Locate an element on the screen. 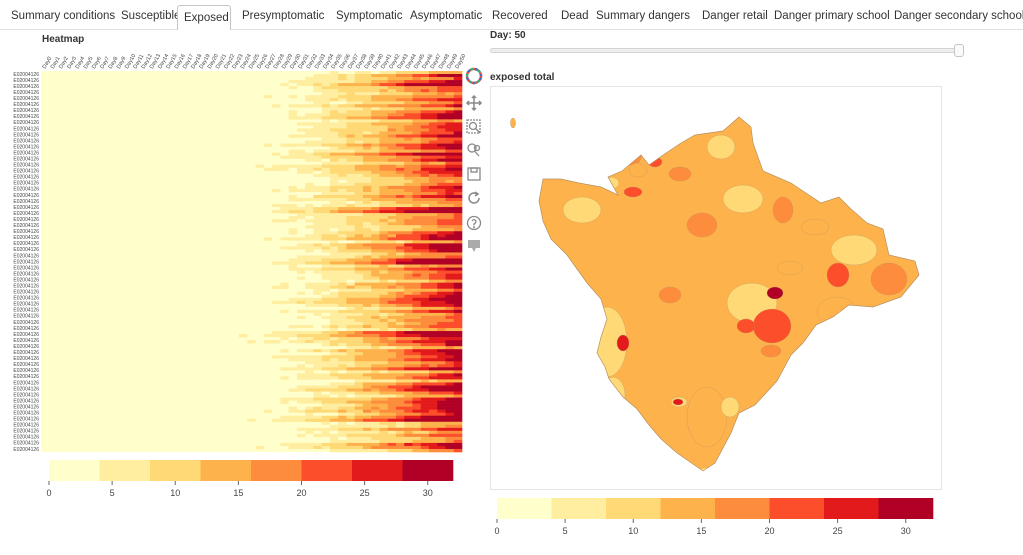 The width and height of the screenshot is (1023, 555). box-zoom-icon is located at coordinates (474, 127).